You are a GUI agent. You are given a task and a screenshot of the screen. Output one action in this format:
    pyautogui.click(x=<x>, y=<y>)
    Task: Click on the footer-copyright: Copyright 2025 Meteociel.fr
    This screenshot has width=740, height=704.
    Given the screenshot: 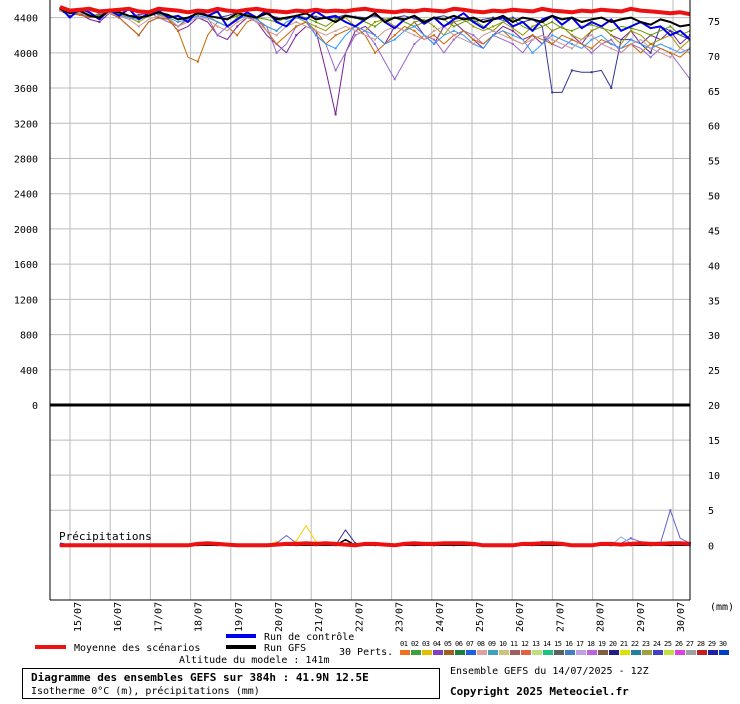 What is the action you would take?
    pyautogui.click(x=539, y=691)
    